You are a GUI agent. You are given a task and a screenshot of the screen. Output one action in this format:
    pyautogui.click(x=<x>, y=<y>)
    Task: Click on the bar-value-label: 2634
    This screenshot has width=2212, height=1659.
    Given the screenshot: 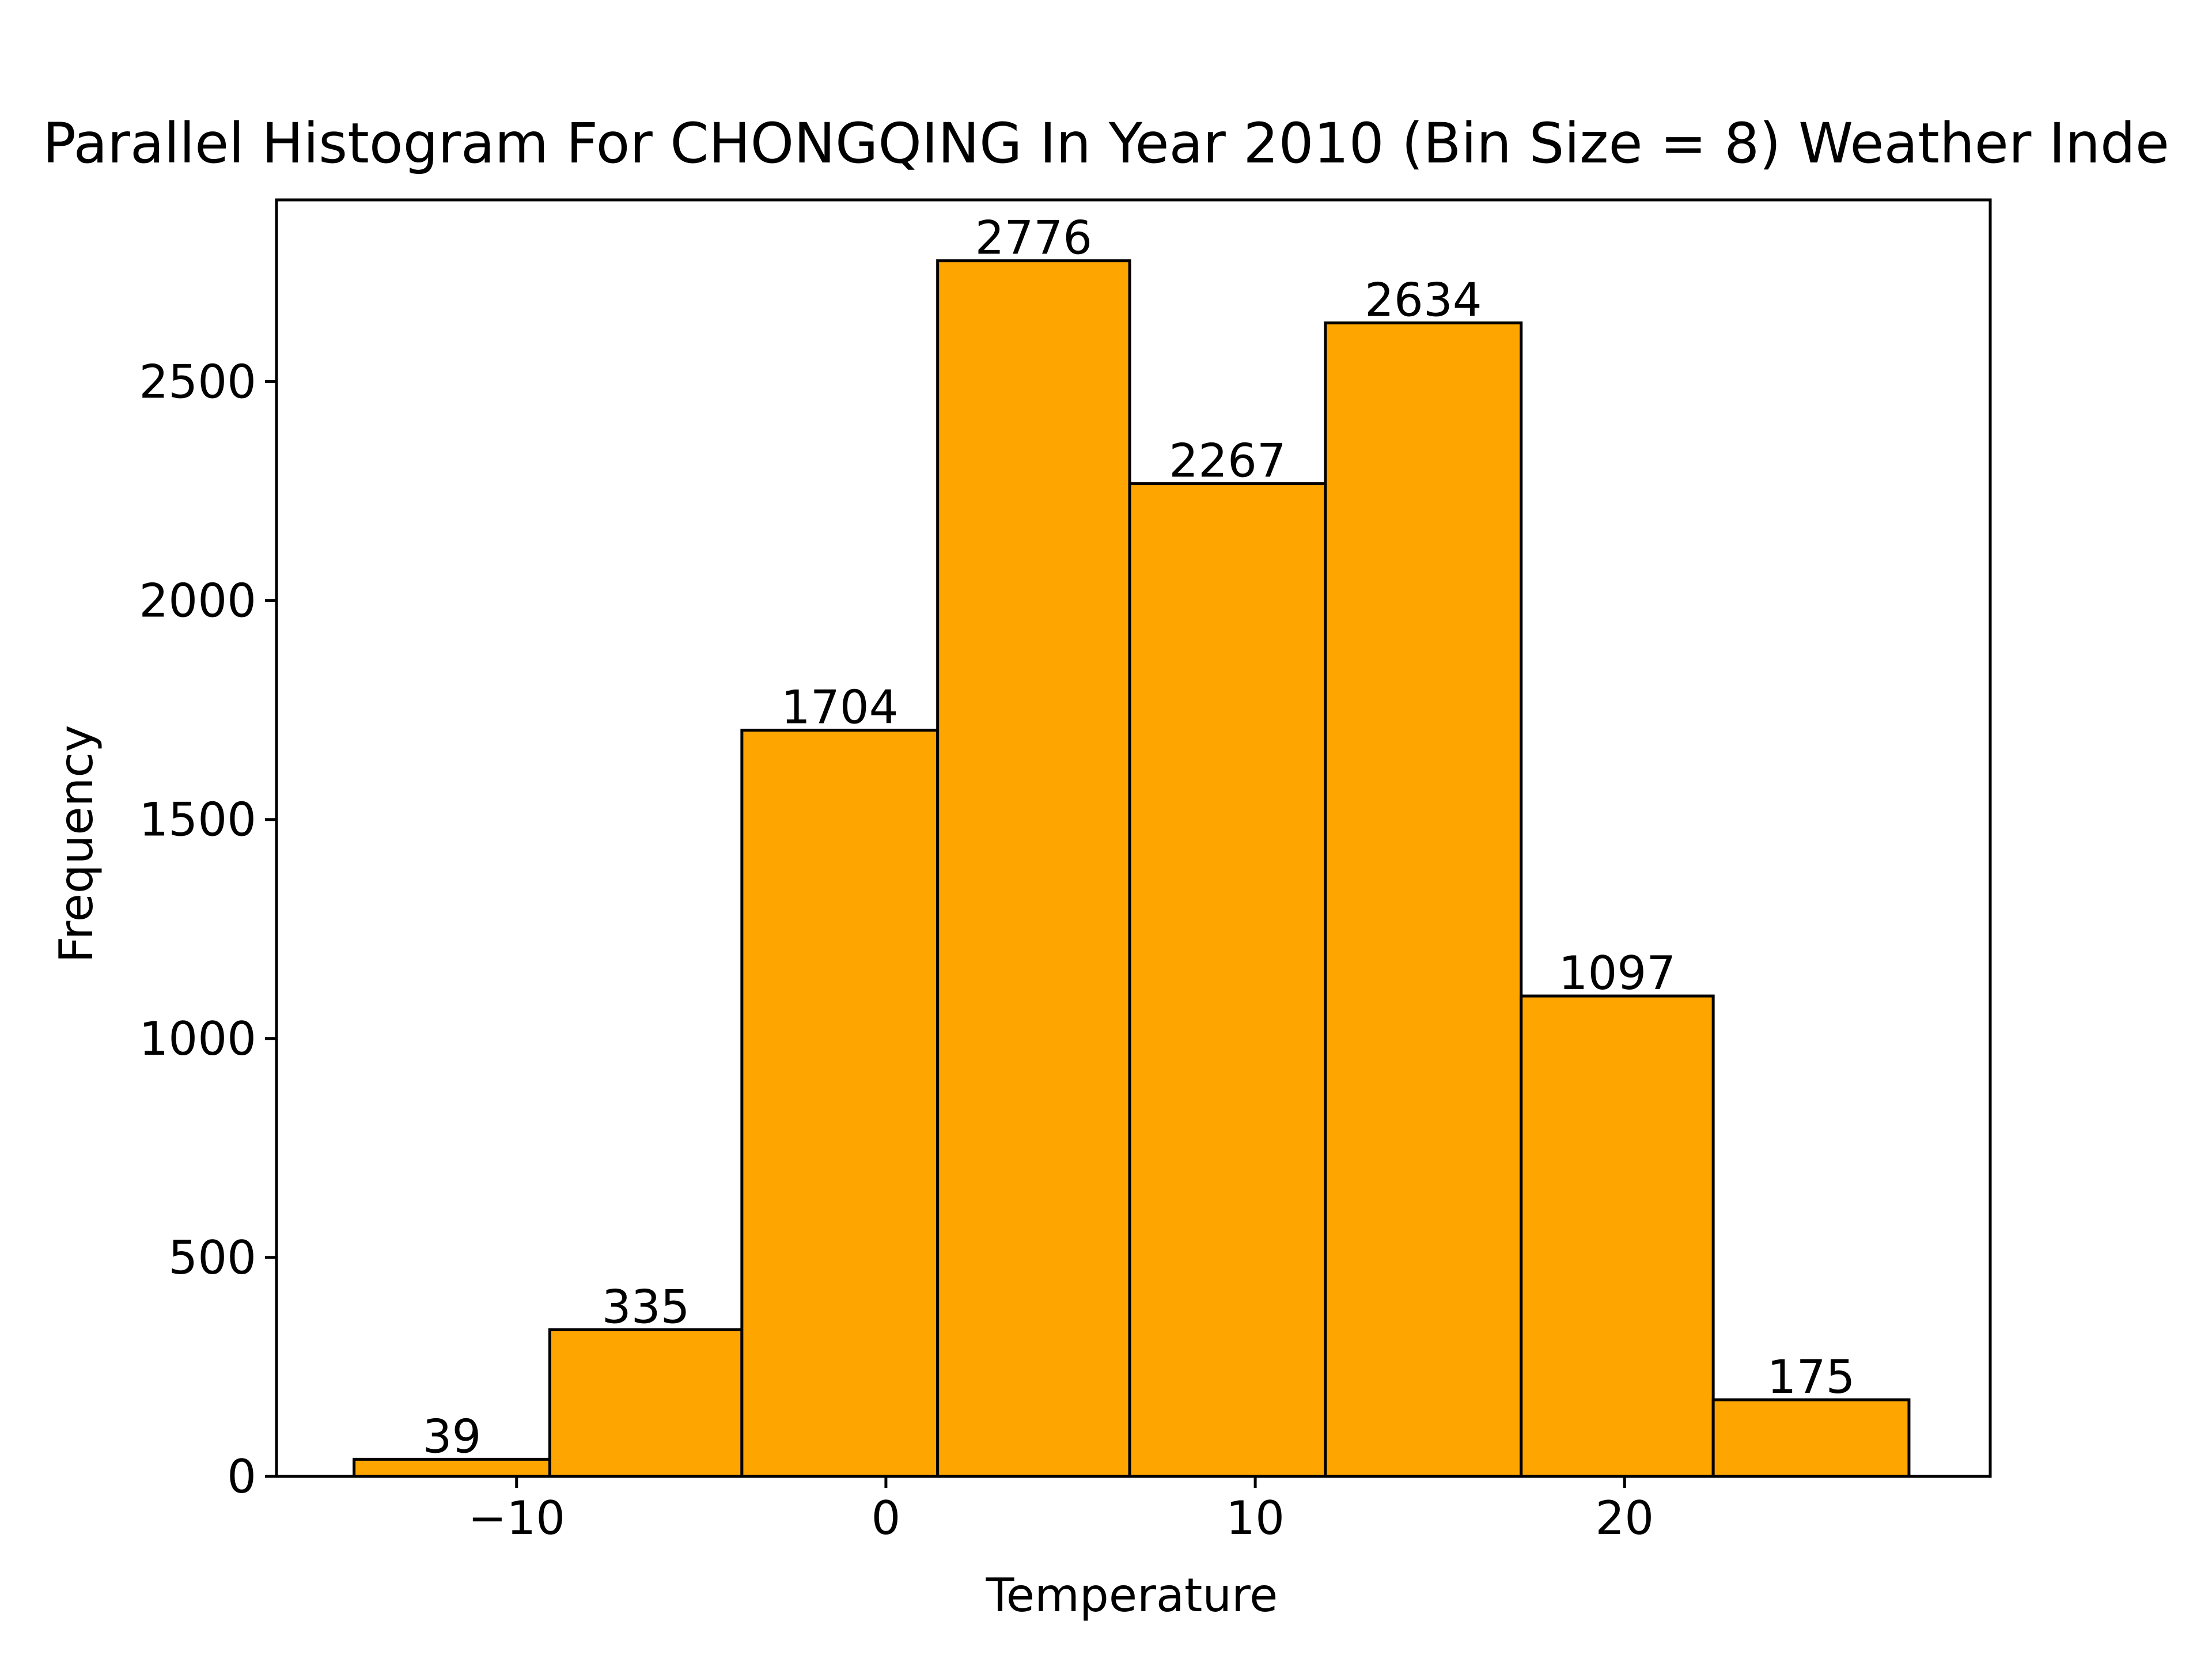 What is the action you would take?
    pyautogui.click(x=1423, y=301)
    